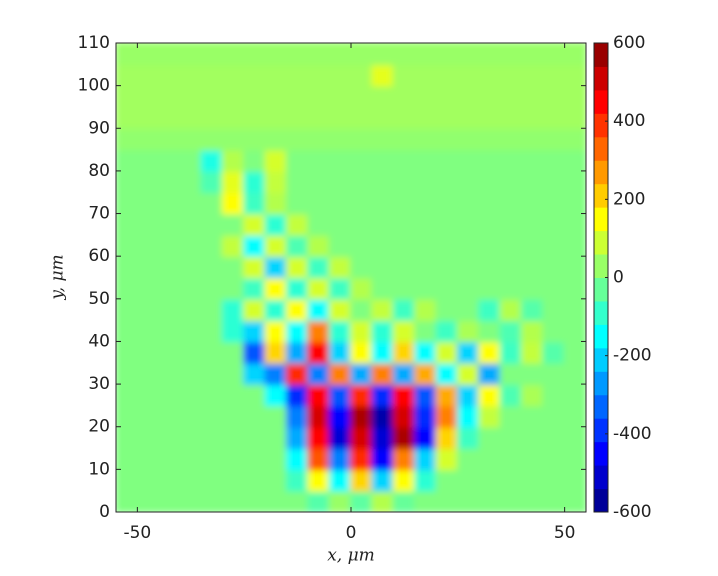 This screenshot has width=718, height=576. What do you see at coordinates (58, 277) in the screenshot?
I see `y-axis-label: y, μm` at bounding box center [58, 277].